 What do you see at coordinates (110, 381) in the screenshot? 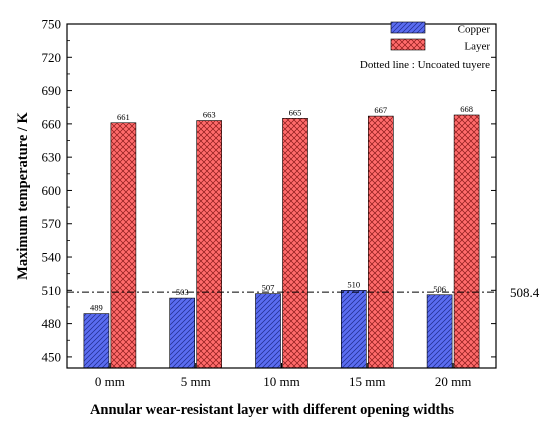
I see `x-tick-label-0: 0 mm` at bounding box center [110, 381].